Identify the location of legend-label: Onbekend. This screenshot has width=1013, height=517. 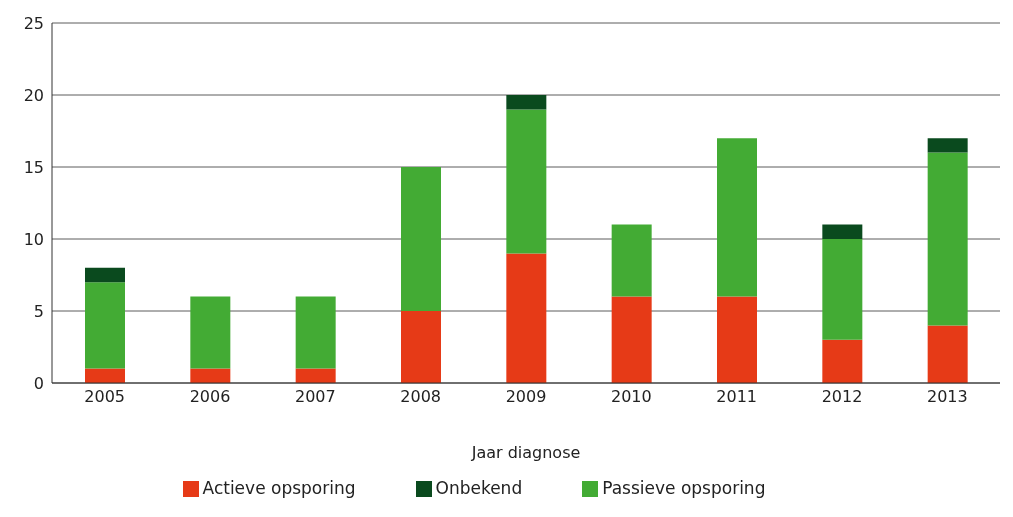
(479, 488).